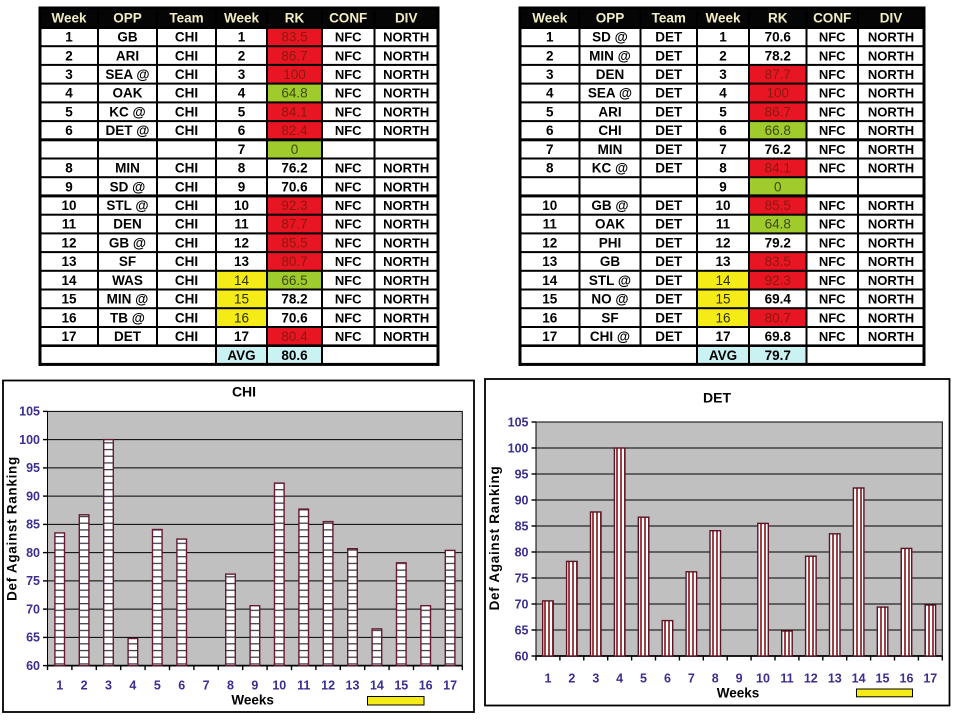 The height and width of the screenshot is (720, 960). I want to click on svg-text: Def Against Ranking, so click(494, 538).